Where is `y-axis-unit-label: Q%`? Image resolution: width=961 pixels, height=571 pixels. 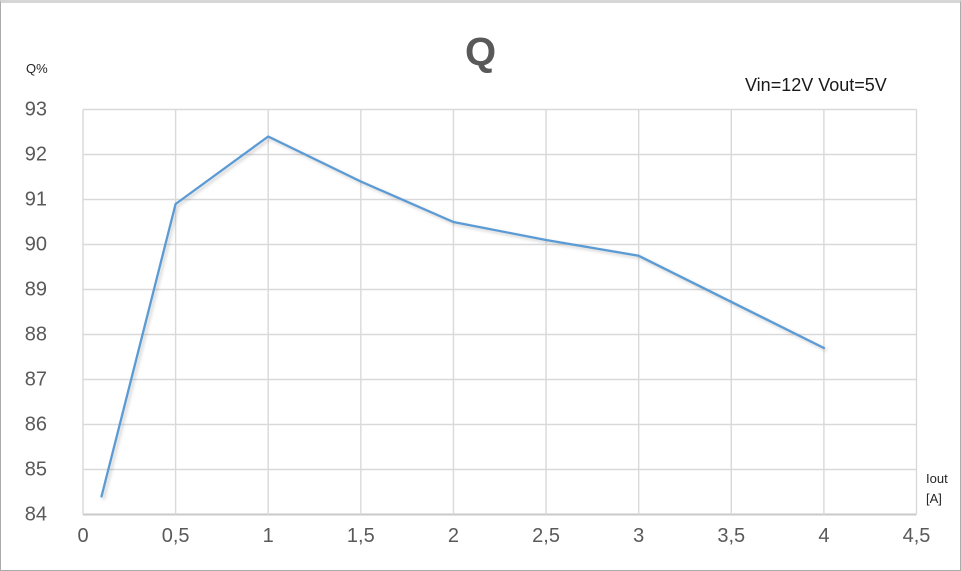 y-axis-unit-label: Q% is located at coordinates (37, 68).